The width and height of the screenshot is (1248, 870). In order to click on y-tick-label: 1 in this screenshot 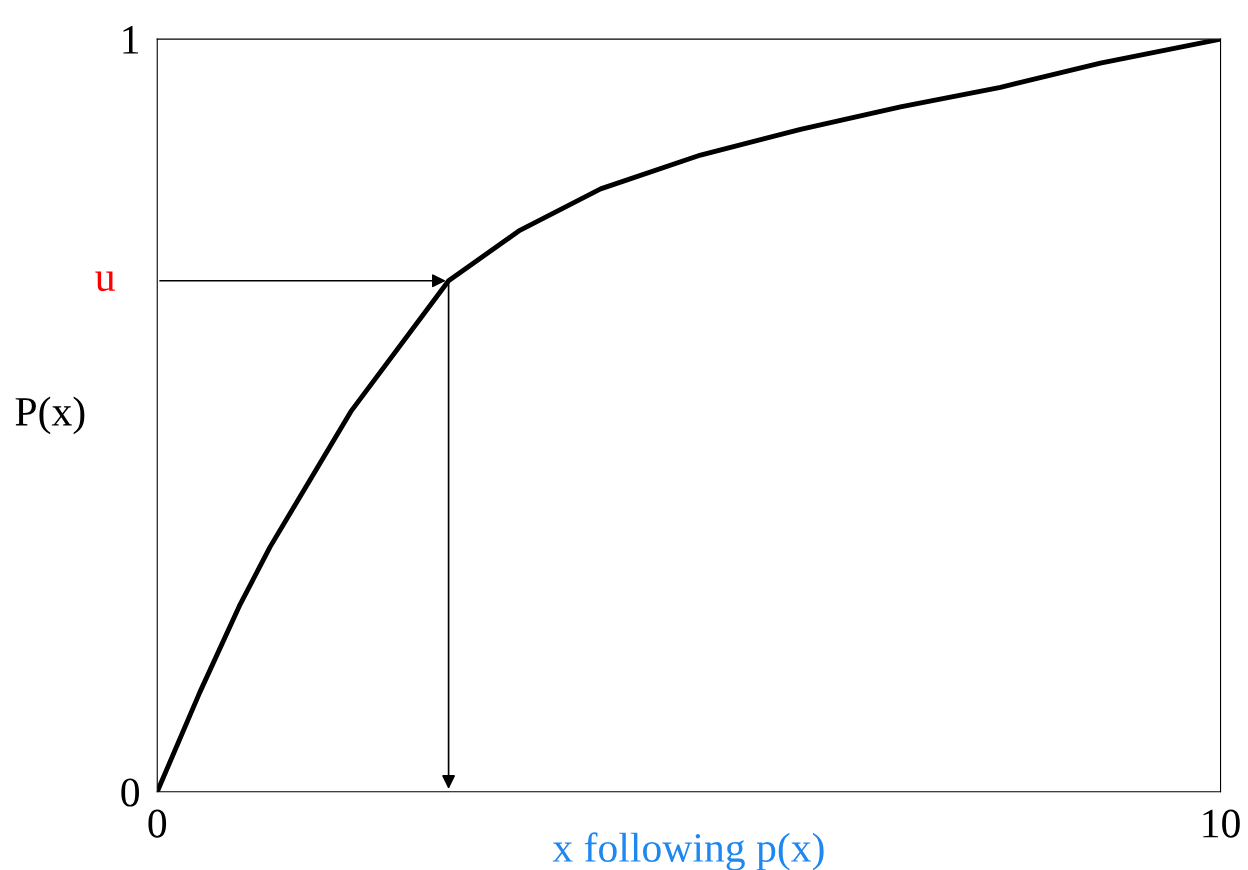, I will do `click(131, 40)`.